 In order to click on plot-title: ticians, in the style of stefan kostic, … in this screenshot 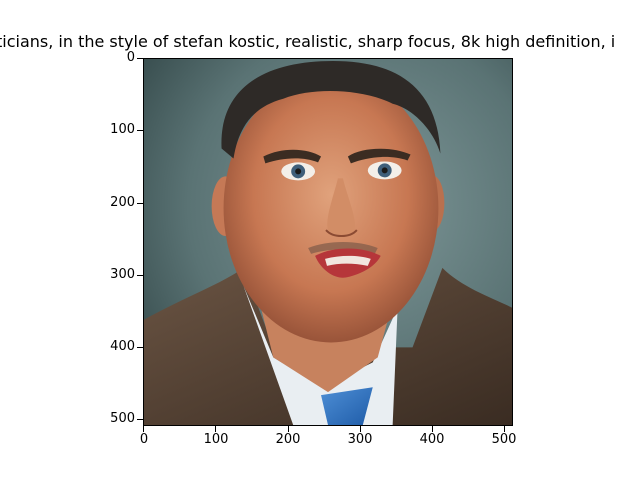, I will do `click(308, 41)`.